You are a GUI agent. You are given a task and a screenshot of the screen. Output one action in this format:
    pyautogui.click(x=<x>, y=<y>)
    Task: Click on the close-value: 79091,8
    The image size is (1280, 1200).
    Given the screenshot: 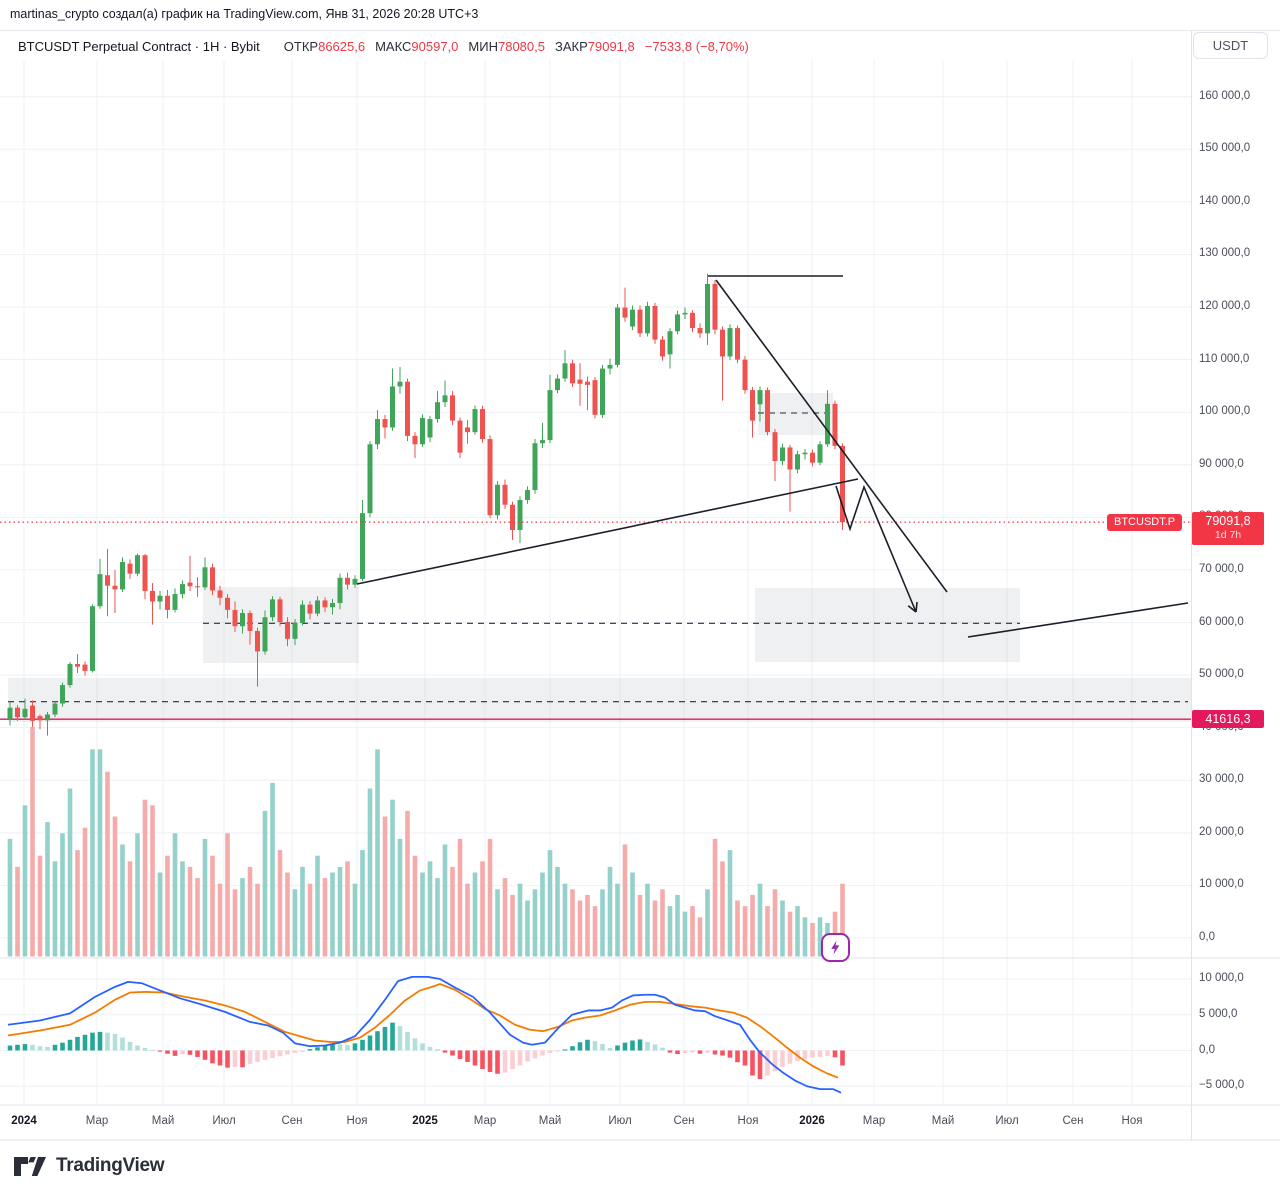 What is the action you would take?
    pyautogui.click(x=611, y=46)
    